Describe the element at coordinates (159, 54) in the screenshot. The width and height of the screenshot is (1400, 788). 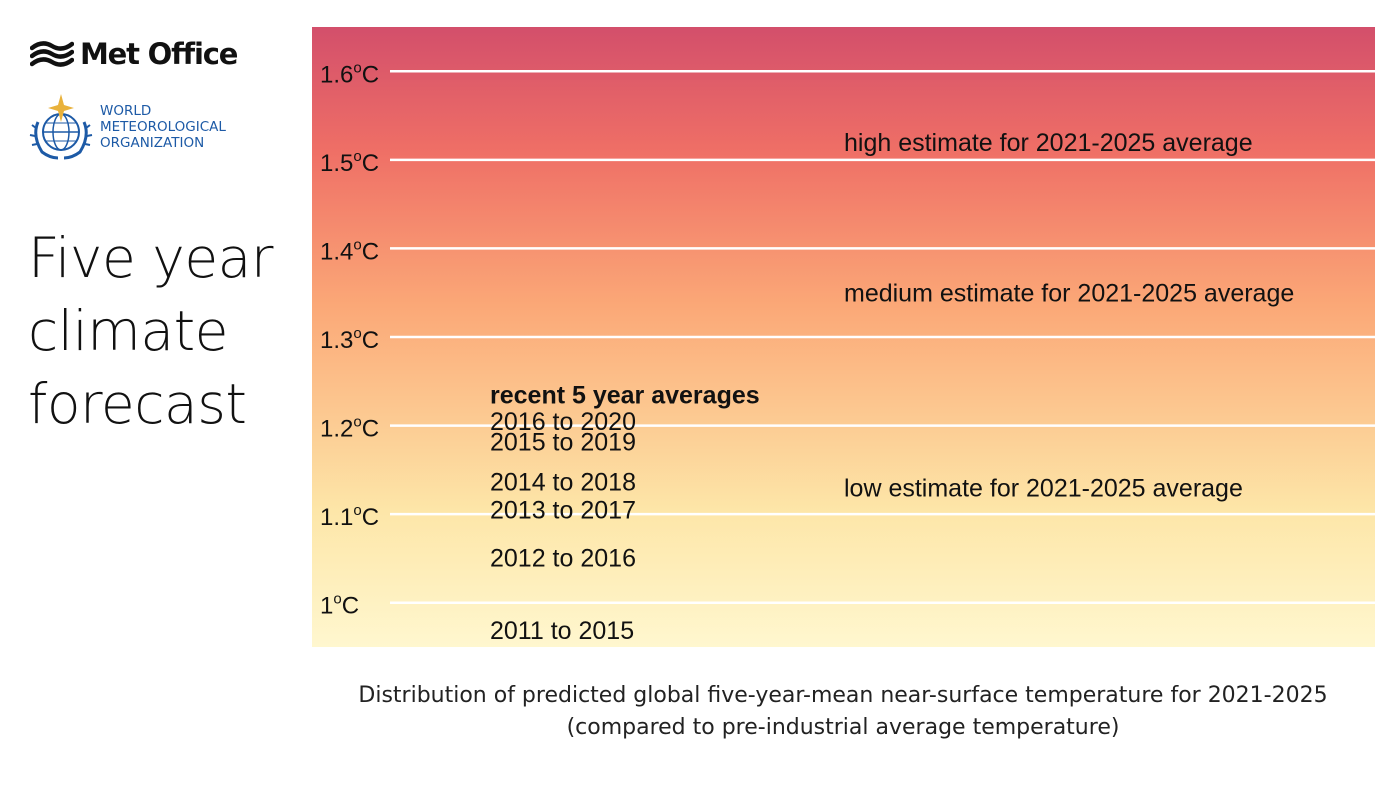
I see `met-office-name: Met Office` at that location.